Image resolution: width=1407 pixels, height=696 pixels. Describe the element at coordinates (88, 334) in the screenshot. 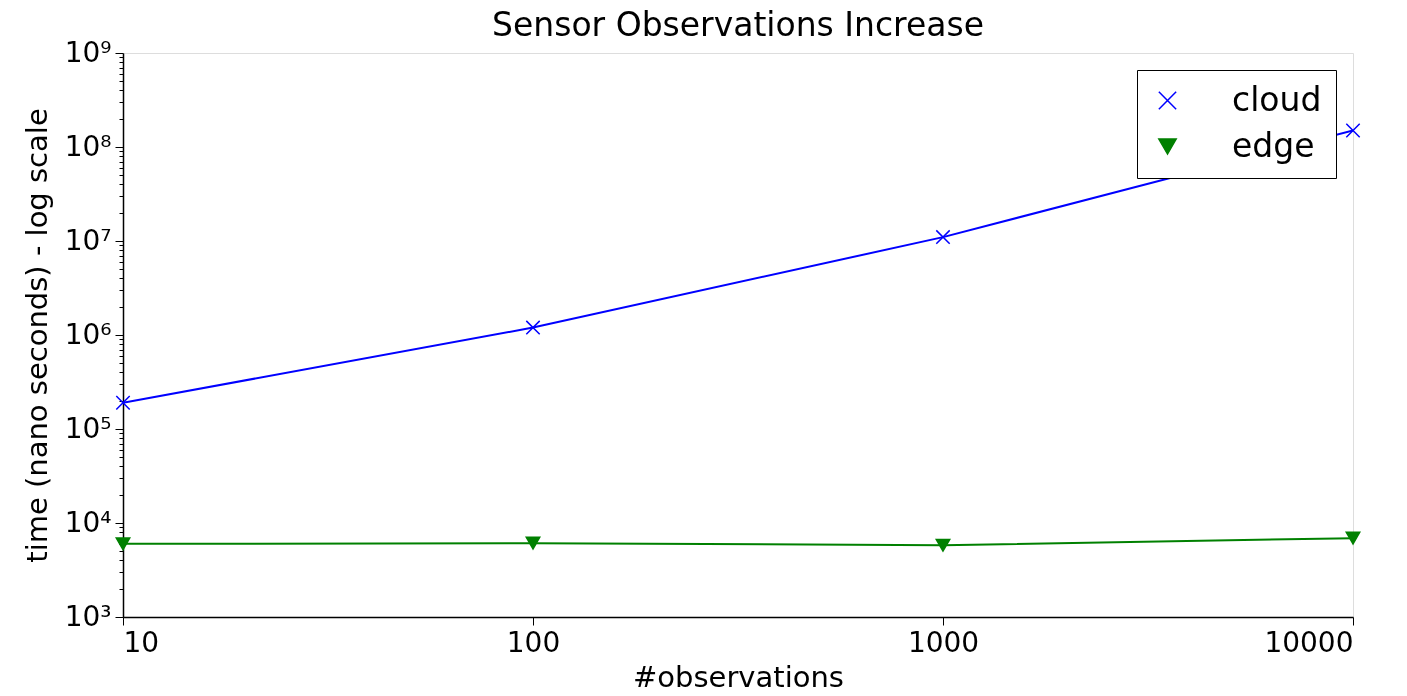

I see `y-tick-label: 10⁶` at that location.